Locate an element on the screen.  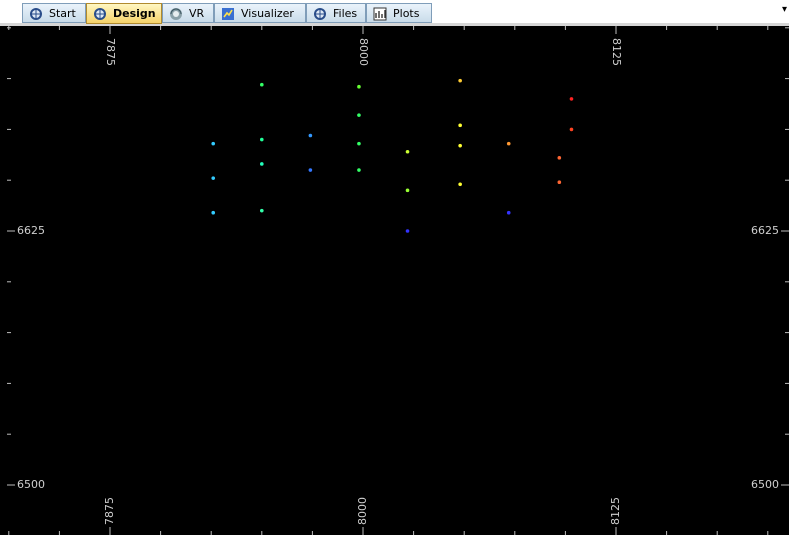
tab-design: Design is located at coordinates (124, 13).